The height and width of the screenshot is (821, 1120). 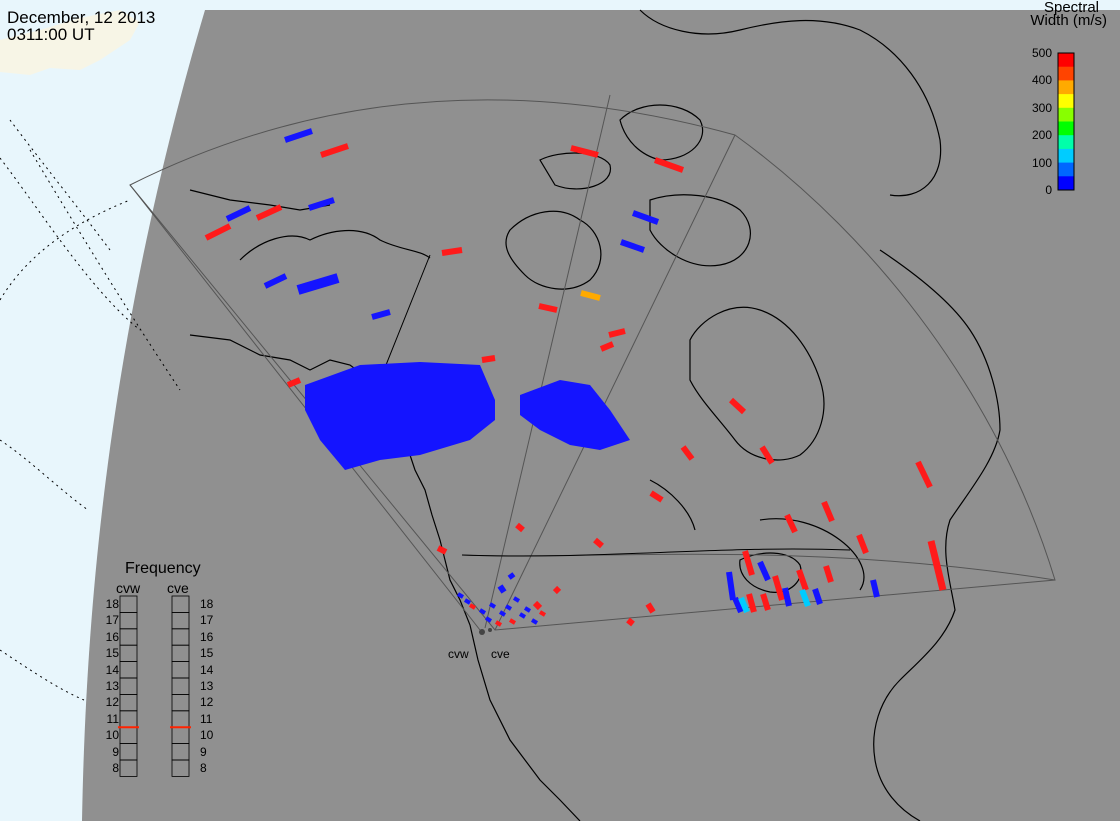 I want to click on frequency-column-label-cve: cve, so click(x=178, y=588).